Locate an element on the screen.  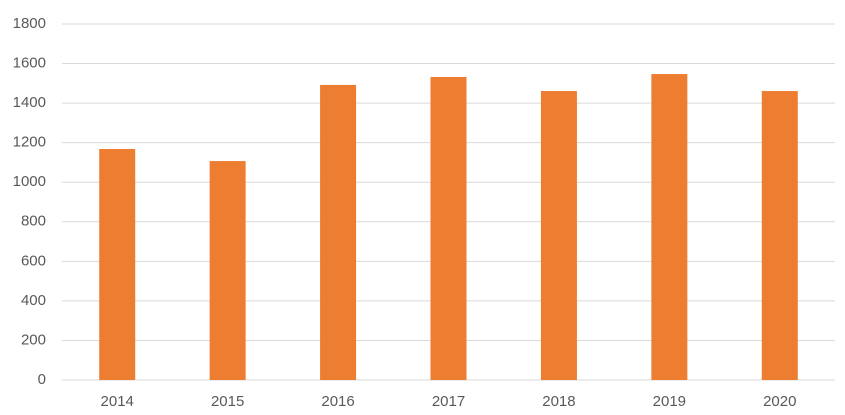
y-tick-label: 1400 is located at coordinates (29, 102).